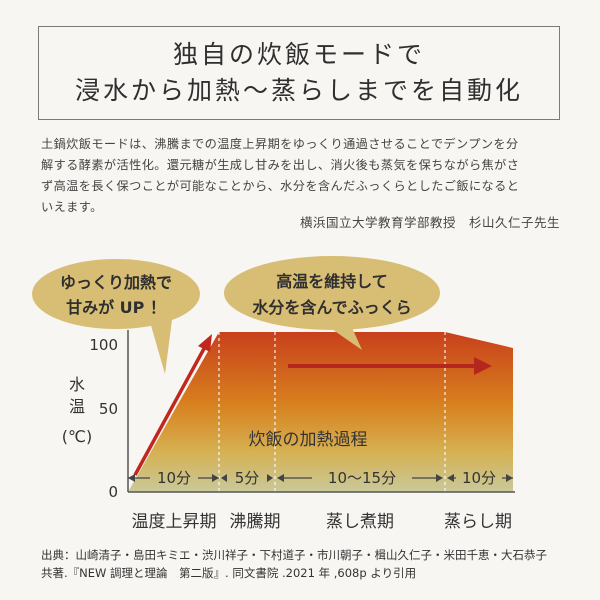 The height and width of the screenshot is (600, 600). What do you see at coordinates (360, 522) in the screenshot?
I see `phase-3-label: 蒸し煮期` at bounding box center [360, 522].